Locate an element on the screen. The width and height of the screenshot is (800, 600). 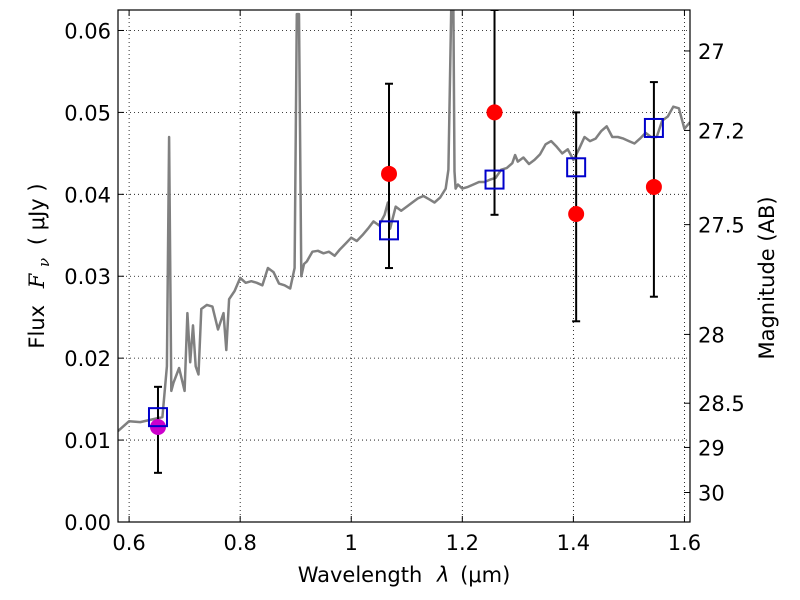
y2-tick-label: 28.5 is located at coordinates (721, 404).